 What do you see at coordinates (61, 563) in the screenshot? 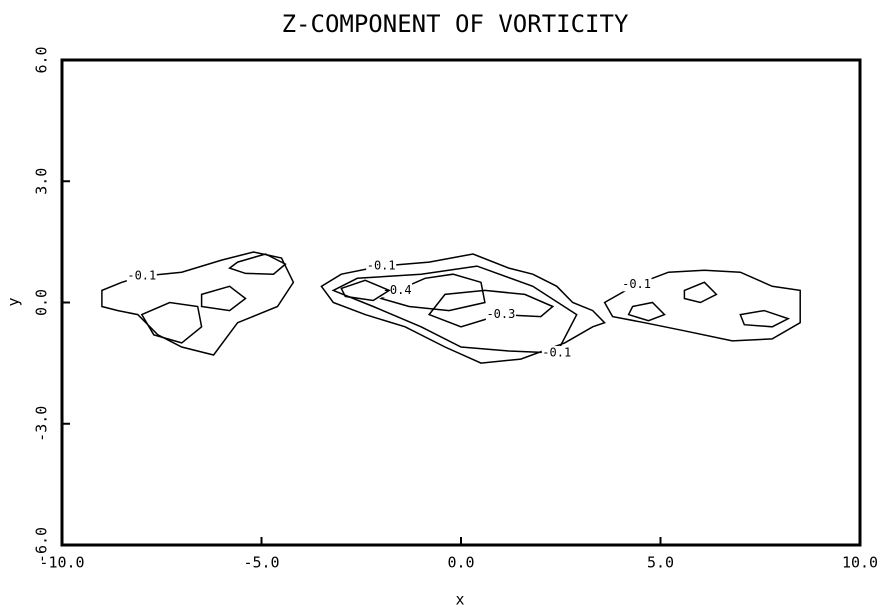
I see `x-tick-label: -10.0` at bounding box center [61, 563].